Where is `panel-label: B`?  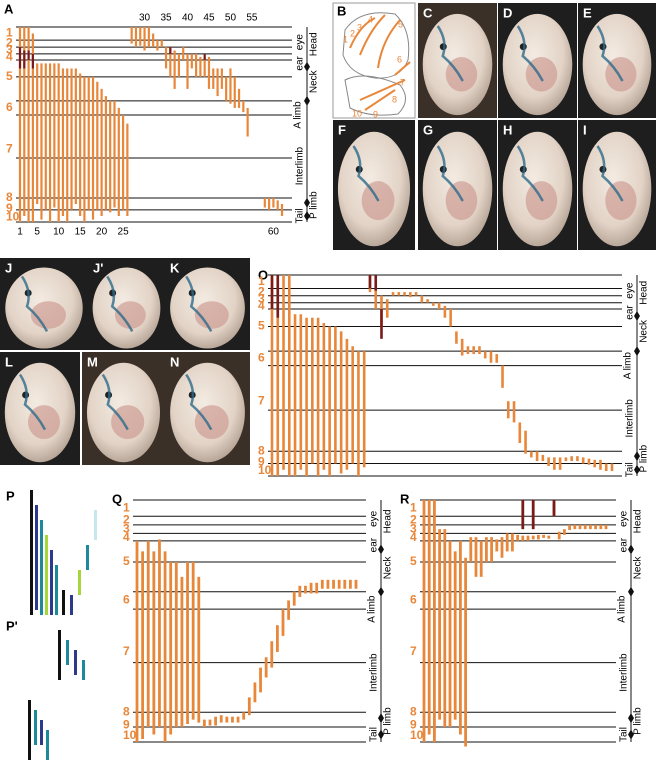
panel-label: B is located at coordinates (341, 10).